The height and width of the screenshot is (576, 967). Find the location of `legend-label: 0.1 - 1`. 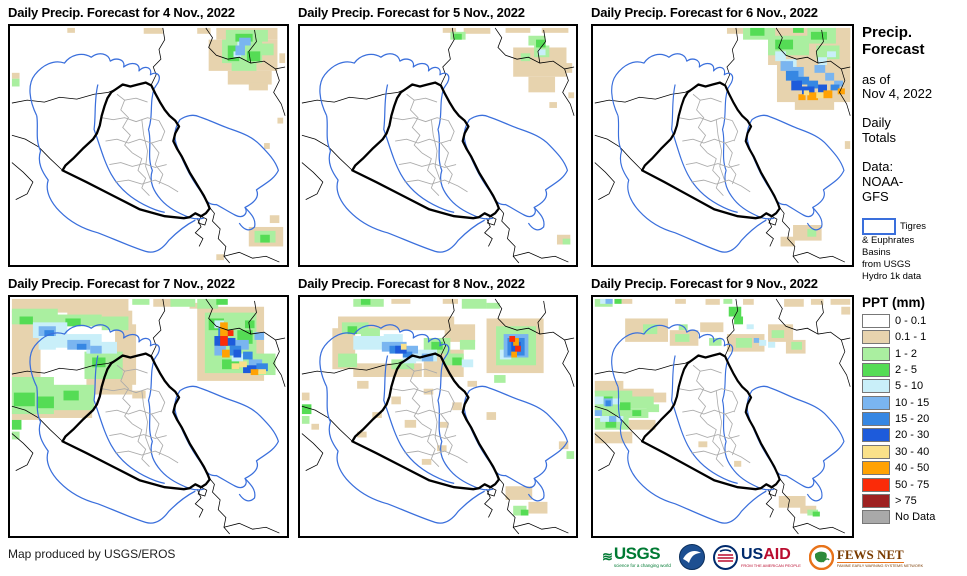

legend-label: 0.1 - 1 is located at coordinates (911, 337).